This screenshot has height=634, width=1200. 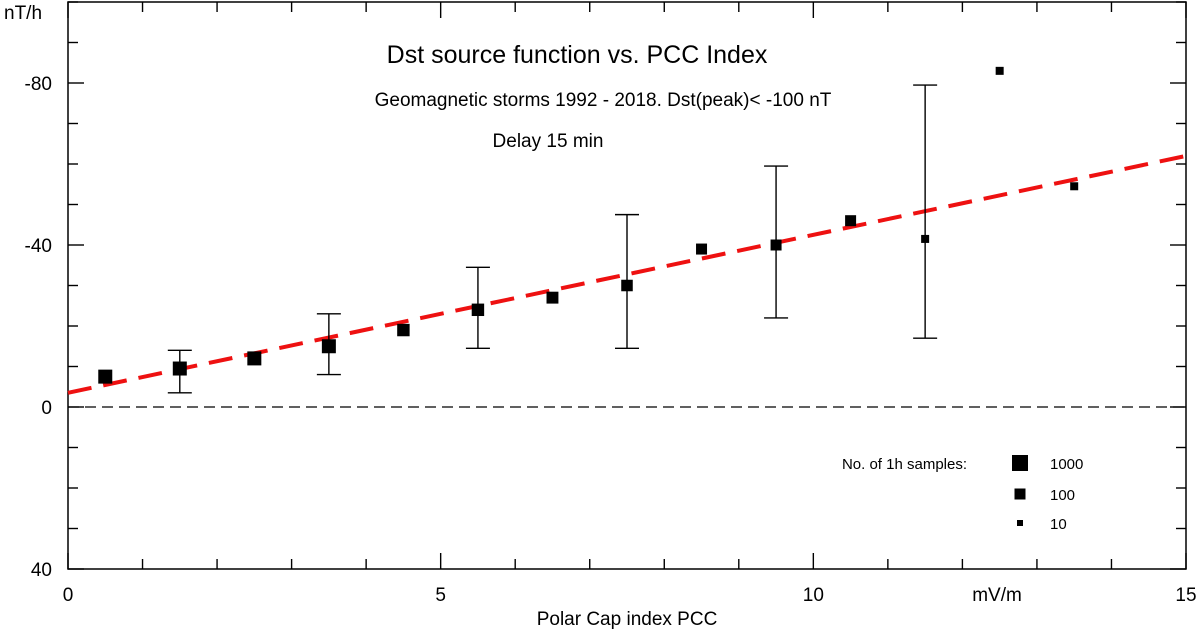 I want to click on delay-annotation: Delay 15 min, so click(x=548, y=141).